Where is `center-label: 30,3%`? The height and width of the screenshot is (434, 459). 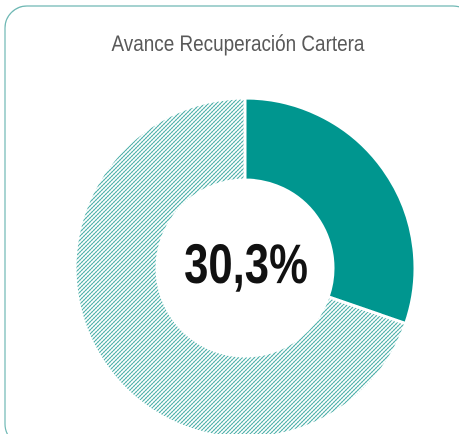
center-label: 30,3% is located at coordinates (246, 264).